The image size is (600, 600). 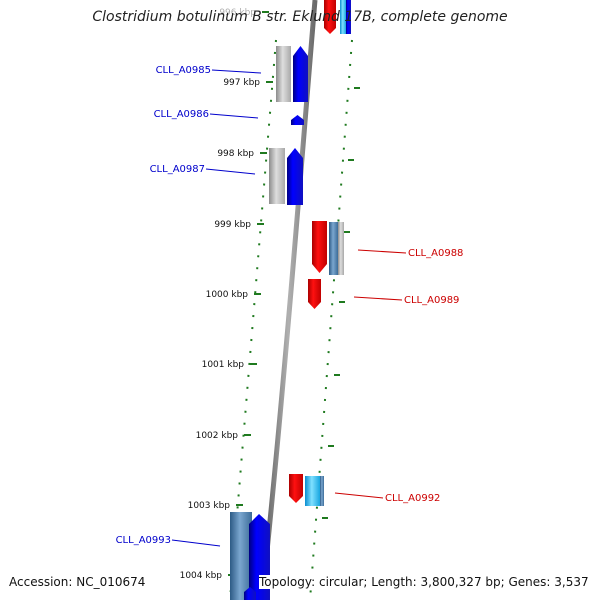 I want to click on tick-label: 1000 kbp, so click(x=227, y=295).